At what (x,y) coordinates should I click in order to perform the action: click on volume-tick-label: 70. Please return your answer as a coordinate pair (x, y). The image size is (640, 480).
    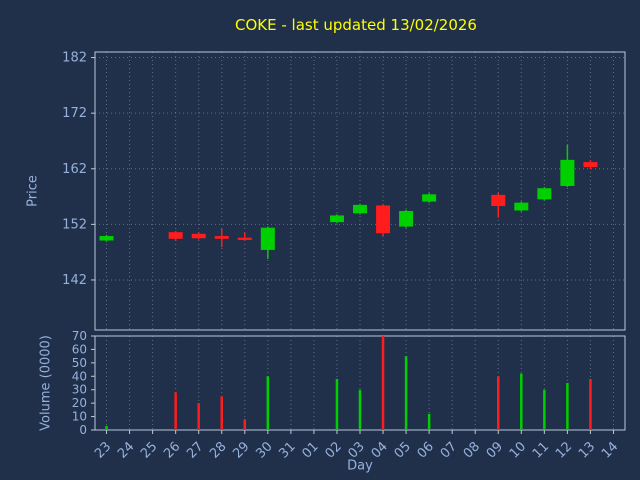
    Looking at the image, I should click on (79, 336).